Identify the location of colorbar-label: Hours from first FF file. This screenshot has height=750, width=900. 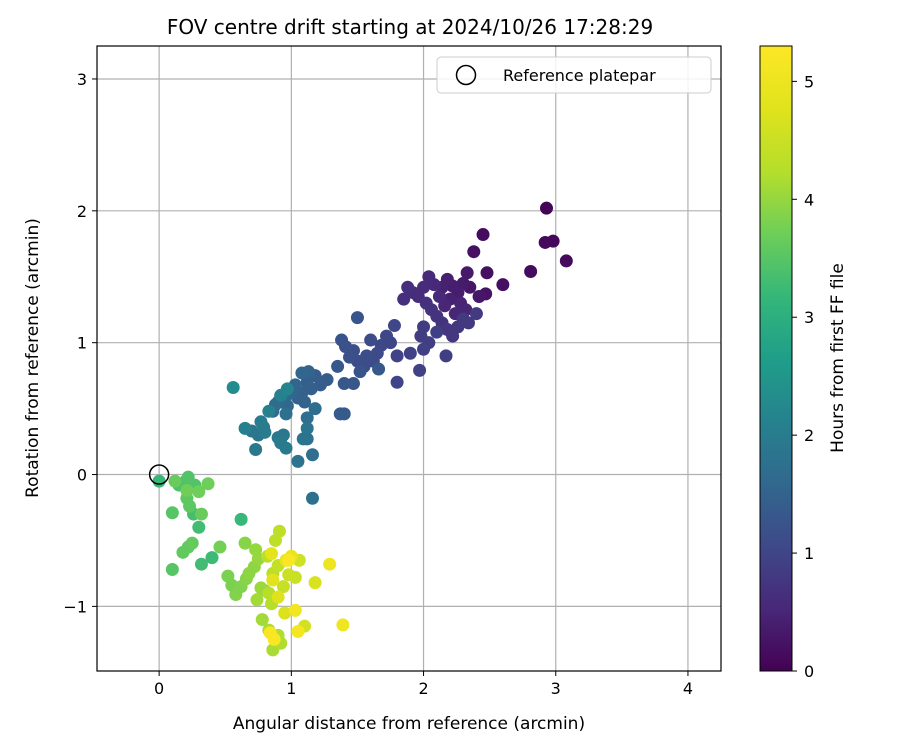
(838, 358).